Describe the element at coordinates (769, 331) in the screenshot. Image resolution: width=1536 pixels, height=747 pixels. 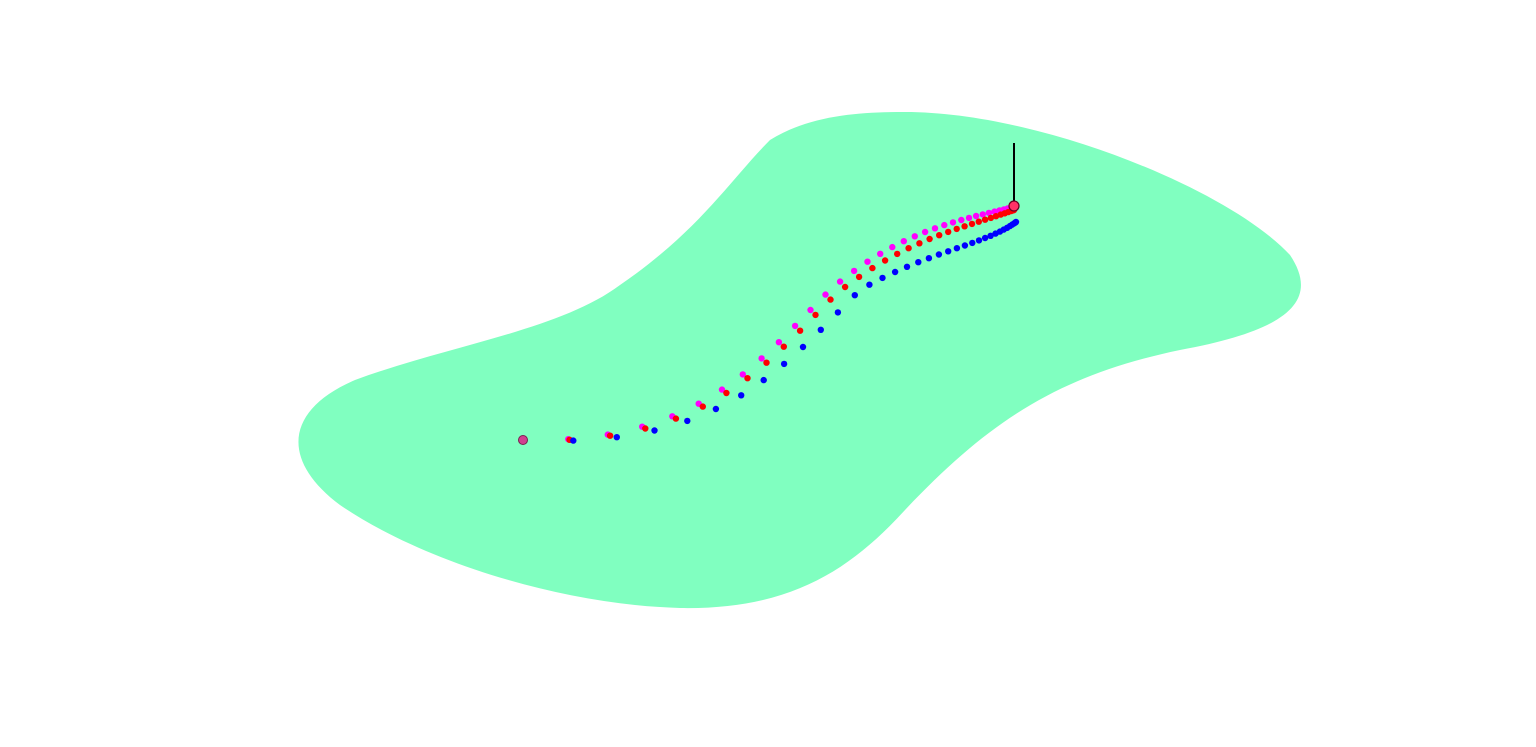
I see `blue-trail` at that location.